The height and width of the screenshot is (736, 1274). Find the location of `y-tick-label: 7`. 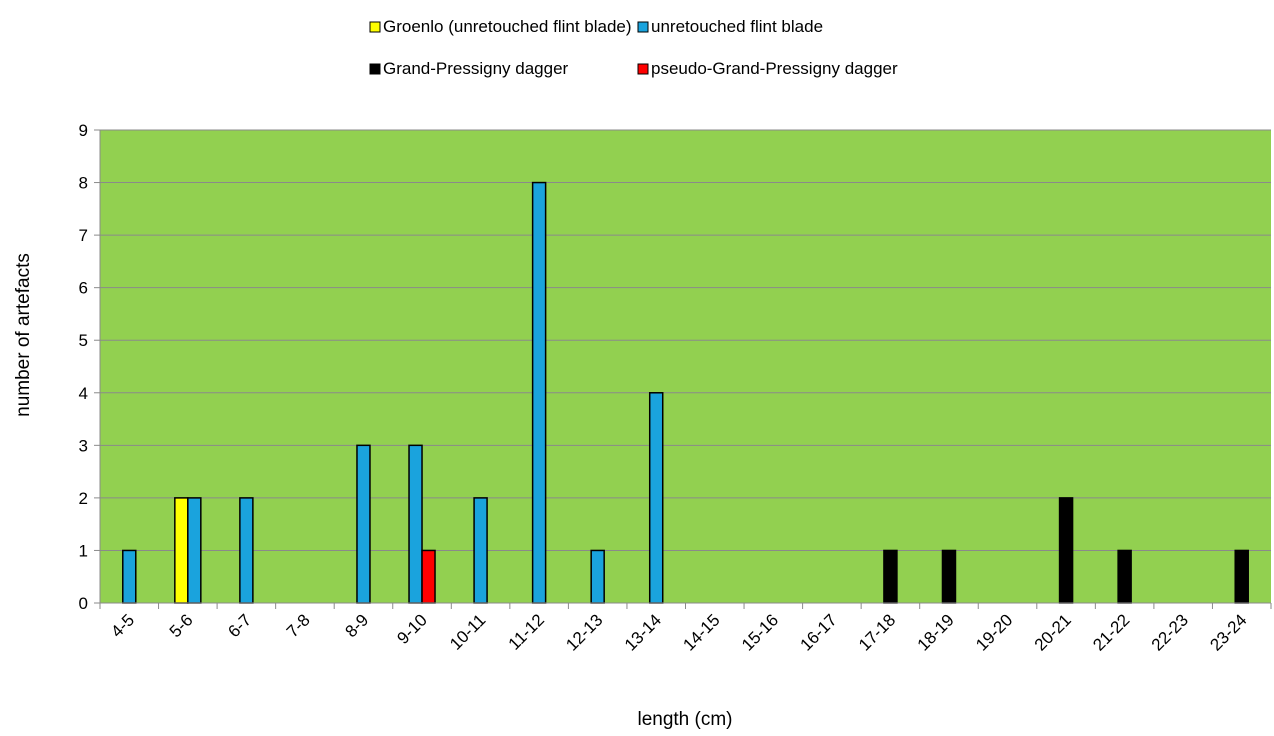

y-tick-label: 7 is located at coordinates (83, 235).